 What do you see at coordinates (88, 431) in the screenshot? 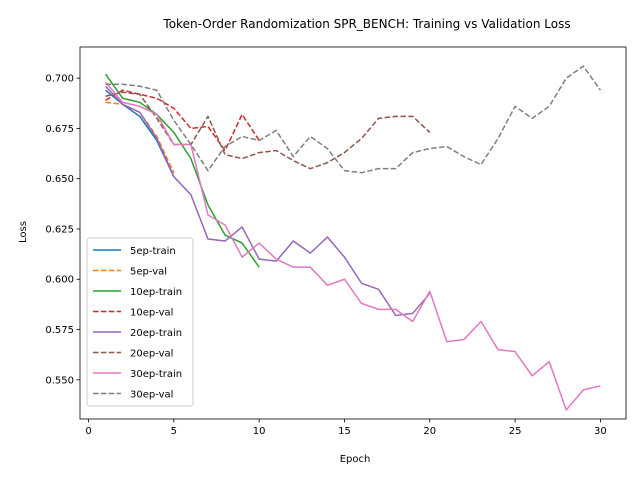
I see `x-tick-label: 0` at bounding box center [88, 431].